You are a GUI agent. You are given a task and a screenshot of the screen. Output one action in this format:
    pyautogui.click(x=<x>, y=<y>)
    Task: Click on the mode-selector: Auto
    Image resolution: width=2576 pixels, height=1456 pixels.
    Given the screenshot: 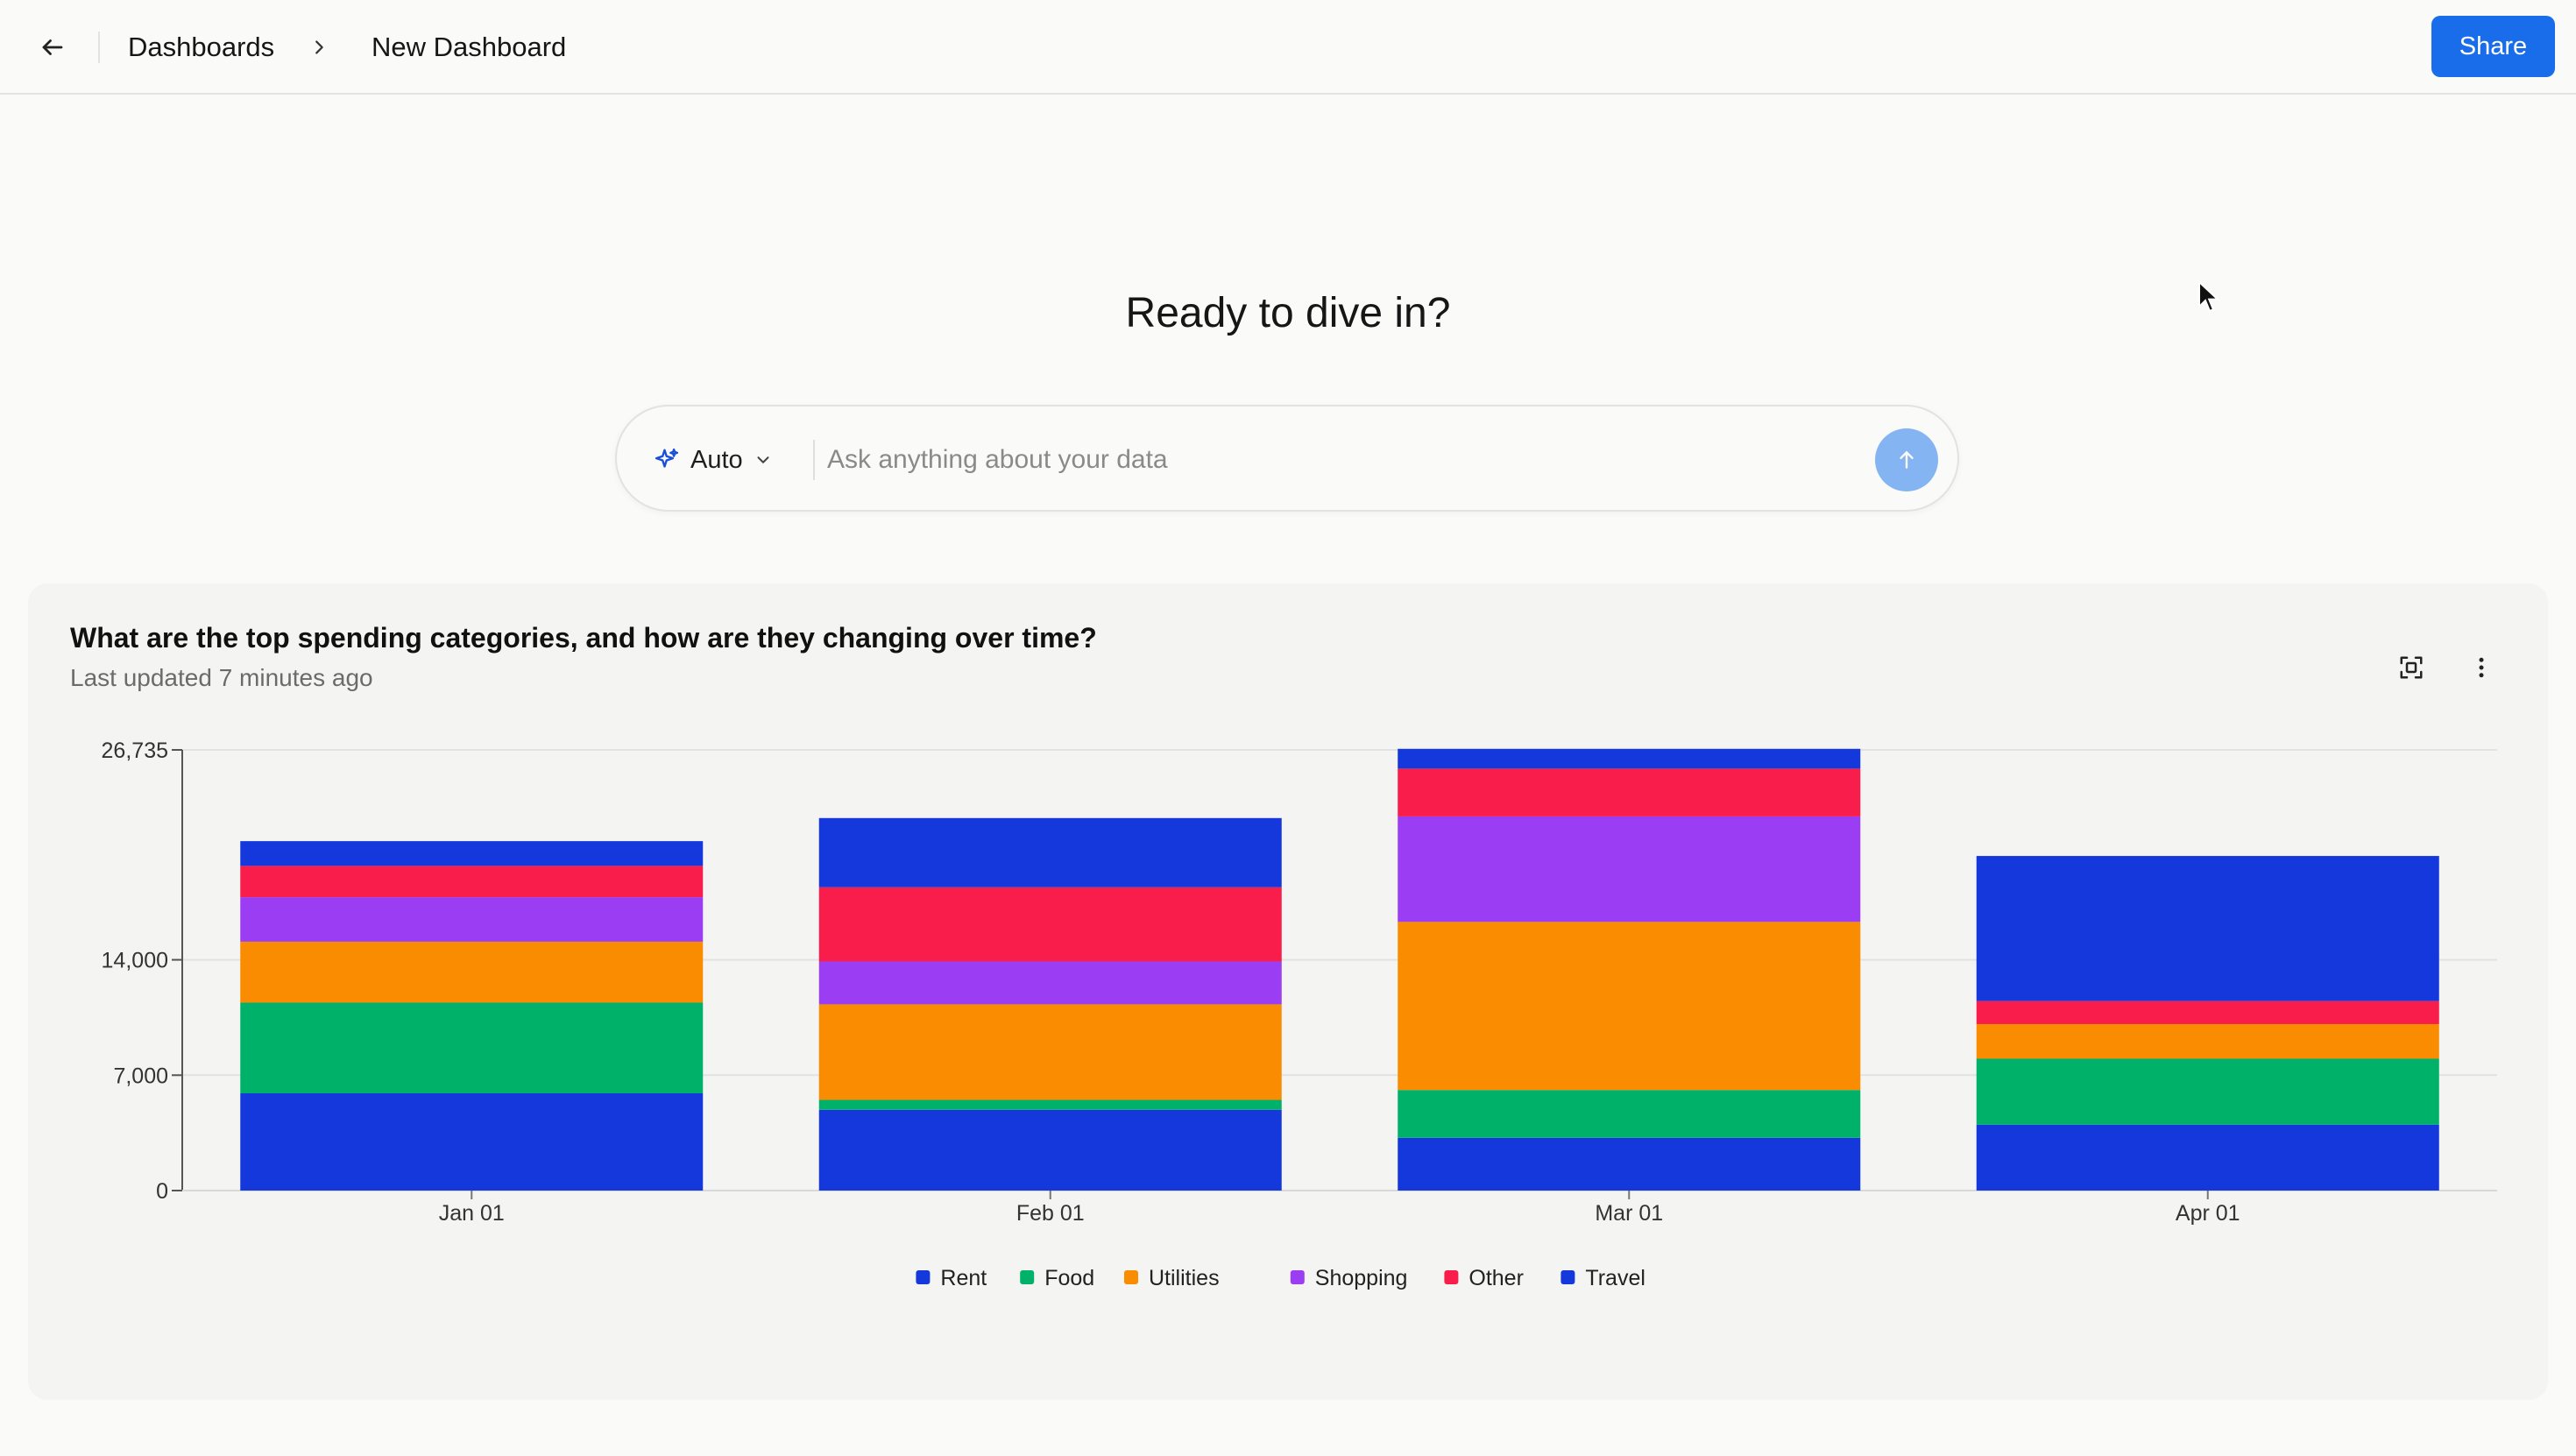 What is the action you would take?
    pyautogui.click(x=713, y=460)
    